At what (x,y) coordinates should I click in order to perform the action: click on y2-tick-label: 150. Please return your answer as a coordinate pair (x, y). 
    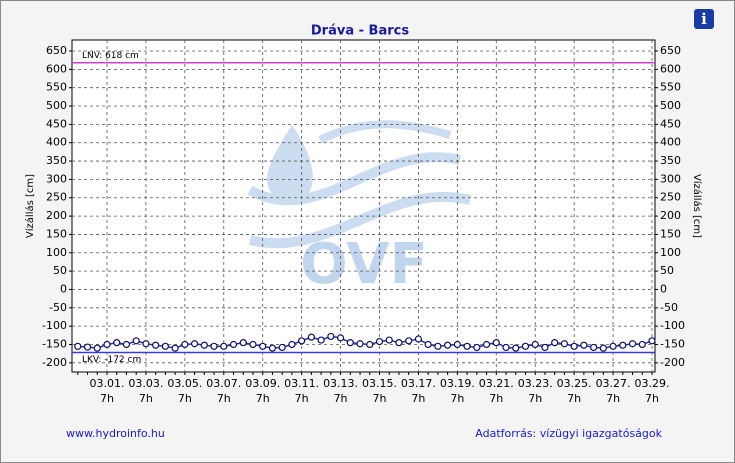
    Looking at the image, I should click on (670, 233).